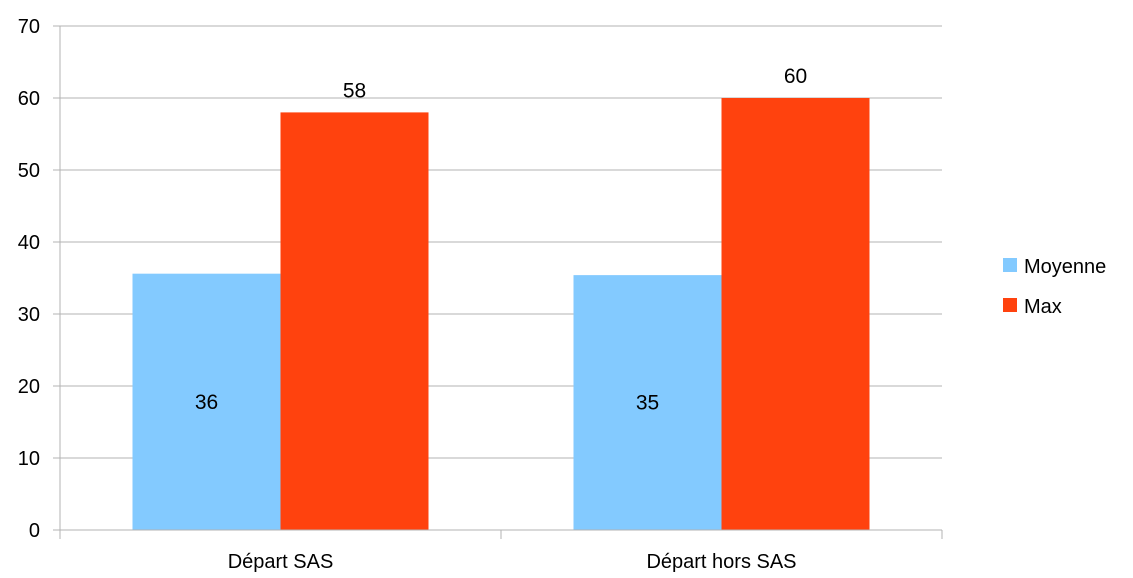 This screenshot has width=1133, height=578. I want to click on data-label: 35, so click(647, 403).